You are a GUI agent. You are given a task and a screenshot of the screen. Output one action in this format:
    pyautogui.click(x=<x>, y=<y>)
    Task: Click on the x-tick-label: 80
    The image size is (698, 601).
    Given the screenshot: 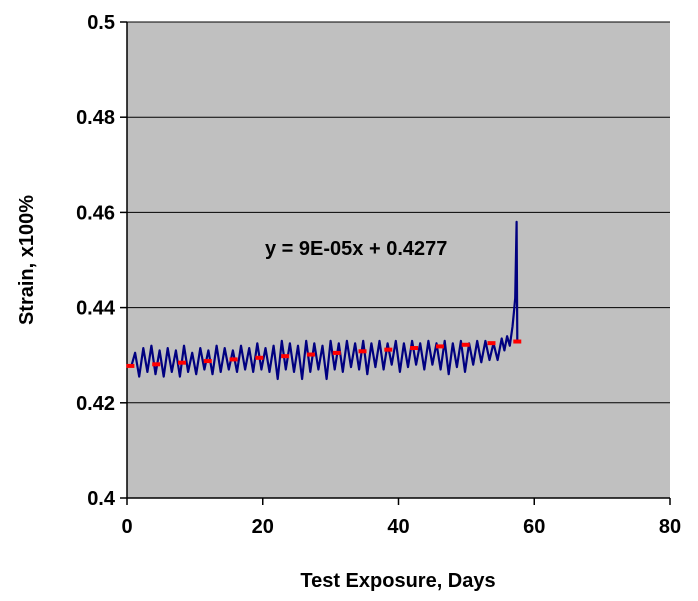 What is the action you would take?
    pyautogui.click(x=670, y=527)
    